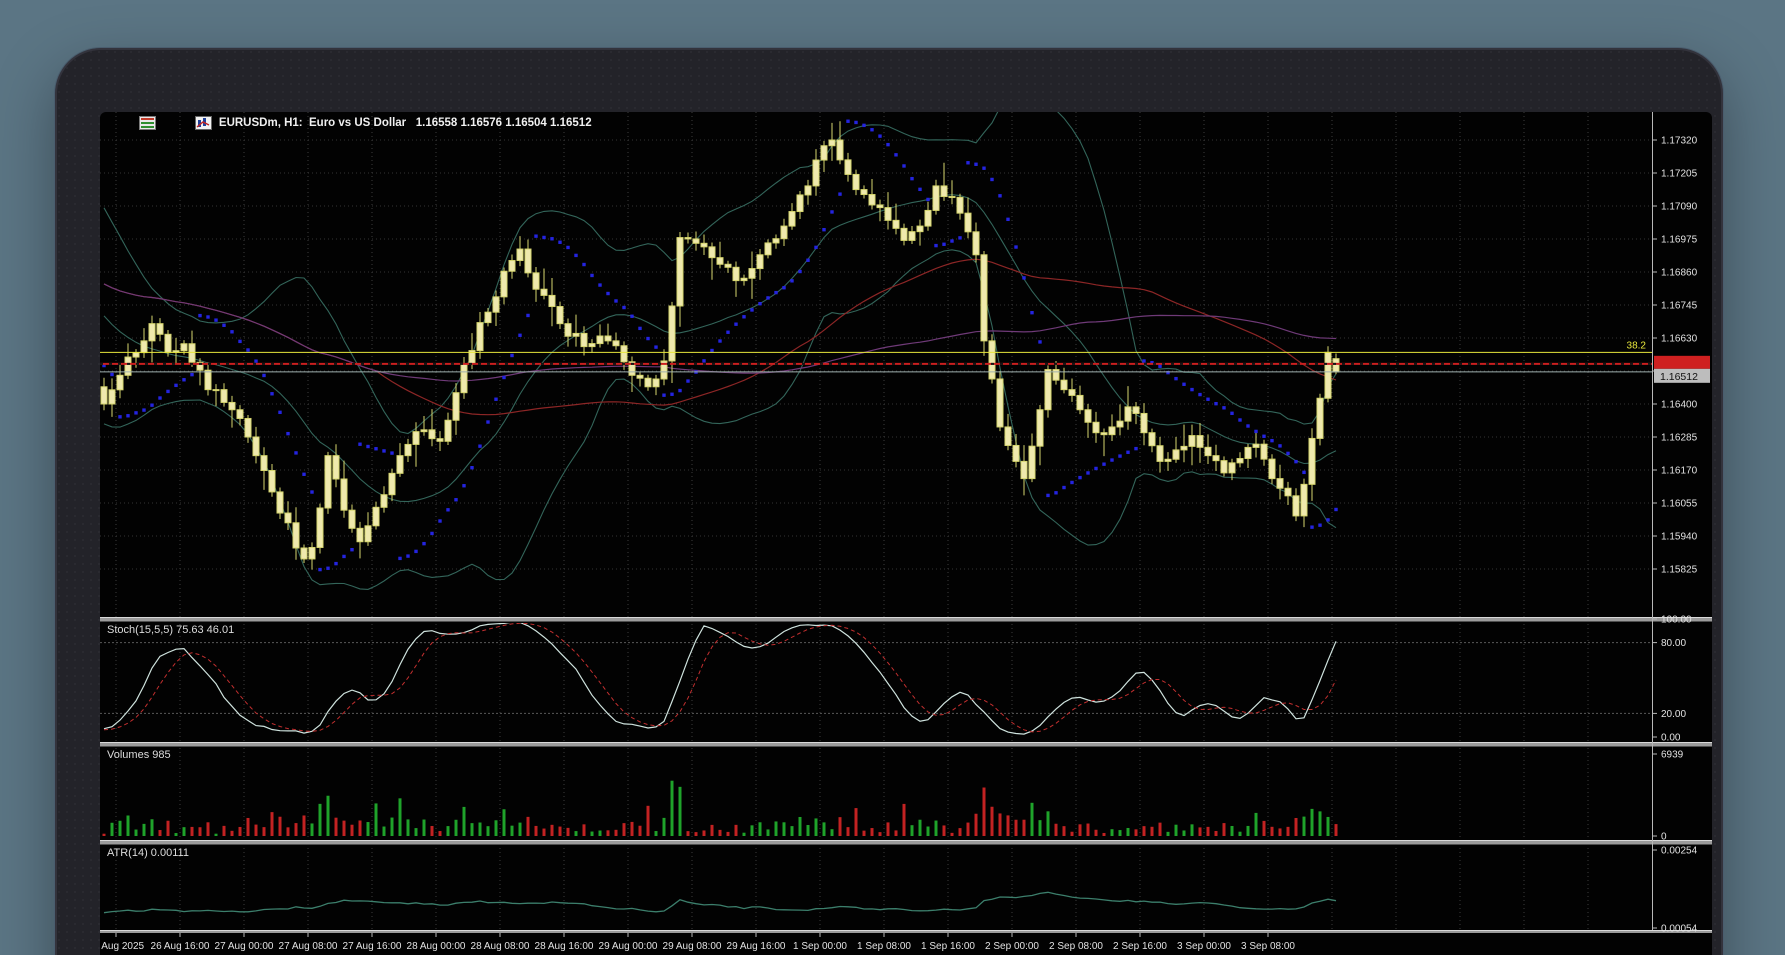 The height and width of the screenshot is (955, 1785). Describe the element at coordinates (1679, 306) in the screenshot. I see `price-axis-label: 1.16745` at that location.